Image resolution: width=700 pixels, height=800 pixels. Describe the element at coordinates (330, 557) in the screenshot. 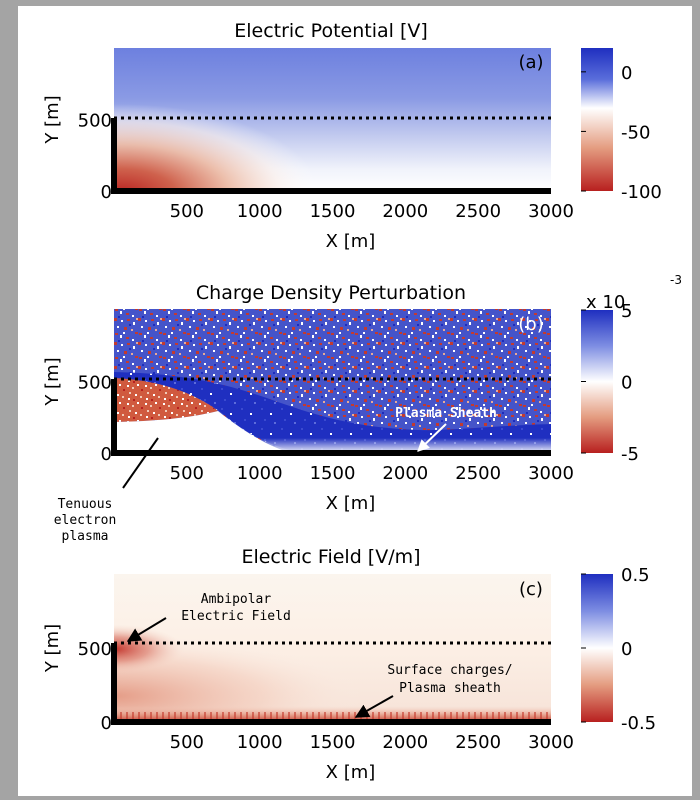

I see `panel-title: Electric Field [V/m]` at that location.